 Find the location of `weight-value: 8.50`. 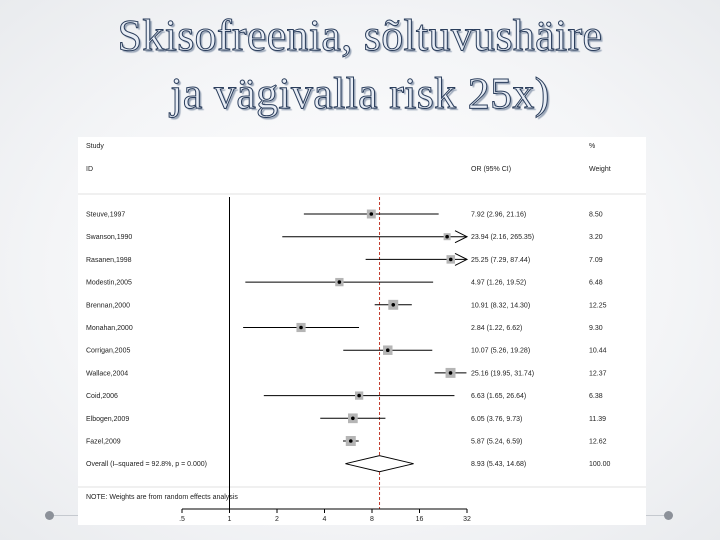

weight-value: 8.50 is located at coordinates (596, 215).